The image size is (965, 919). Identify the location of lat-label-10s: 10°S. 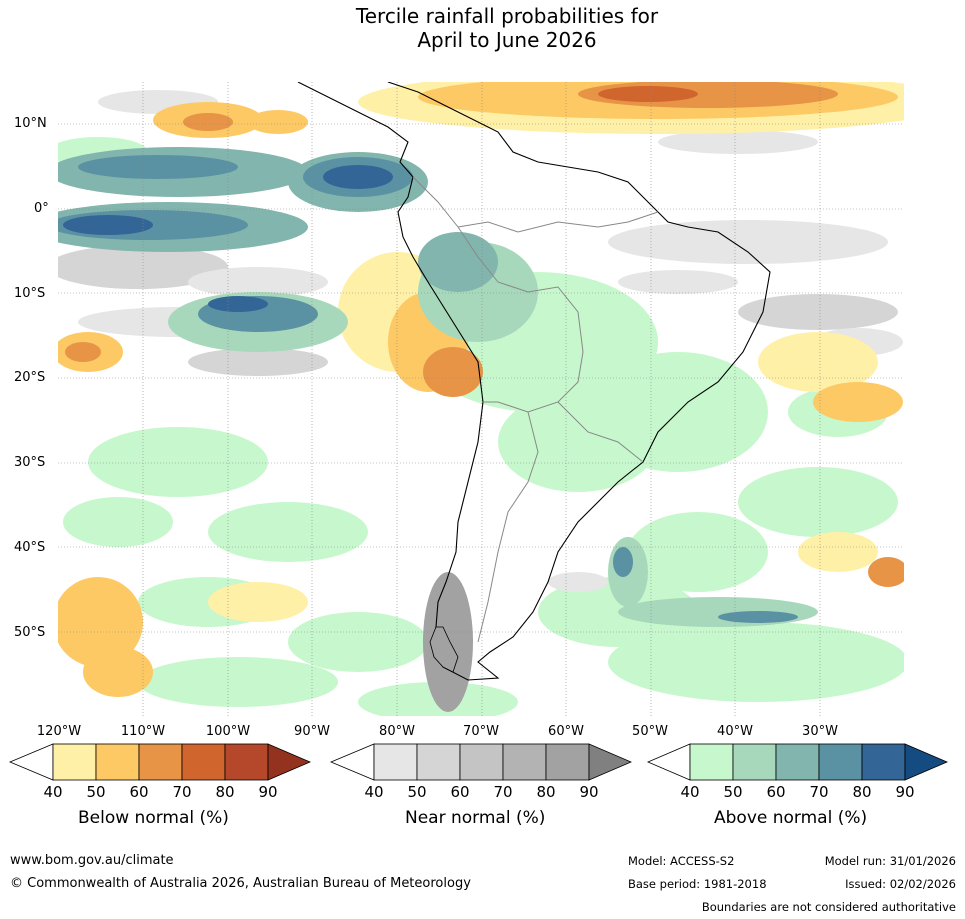
(30, 293).